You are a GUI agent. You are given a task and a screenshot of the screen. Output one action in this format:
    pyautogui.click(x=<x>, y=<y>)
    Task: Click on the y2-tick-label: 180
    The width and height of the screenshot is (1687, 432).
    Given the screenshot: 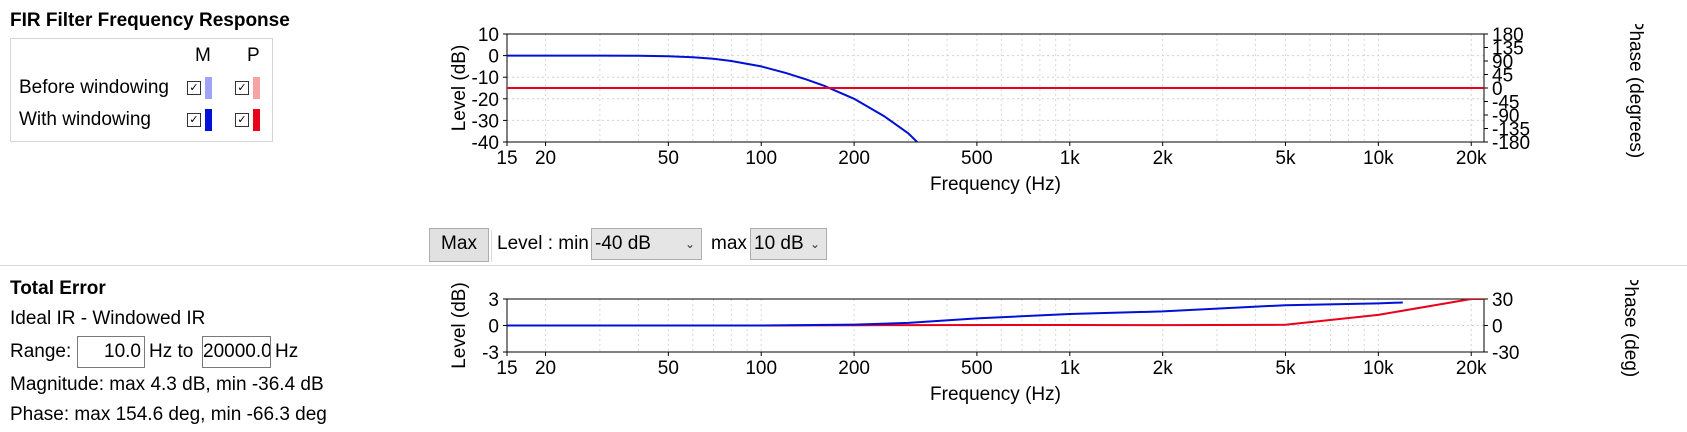 What is the action you would take?
    pyautogui.click(x=1508, y=35)
    